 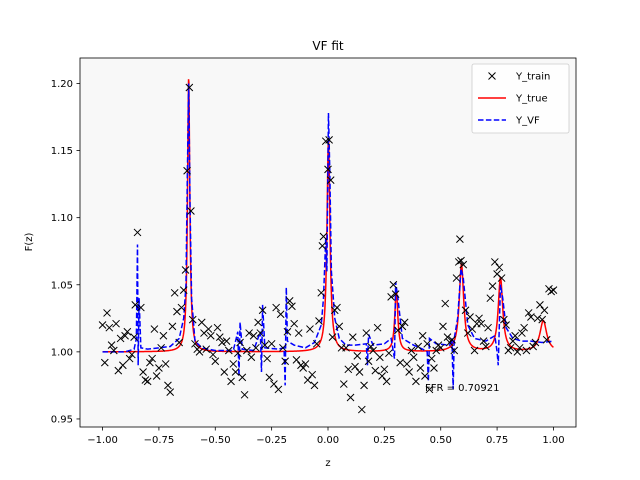 I want to click on legend-label: Y_train, so click(x=532, y=77).